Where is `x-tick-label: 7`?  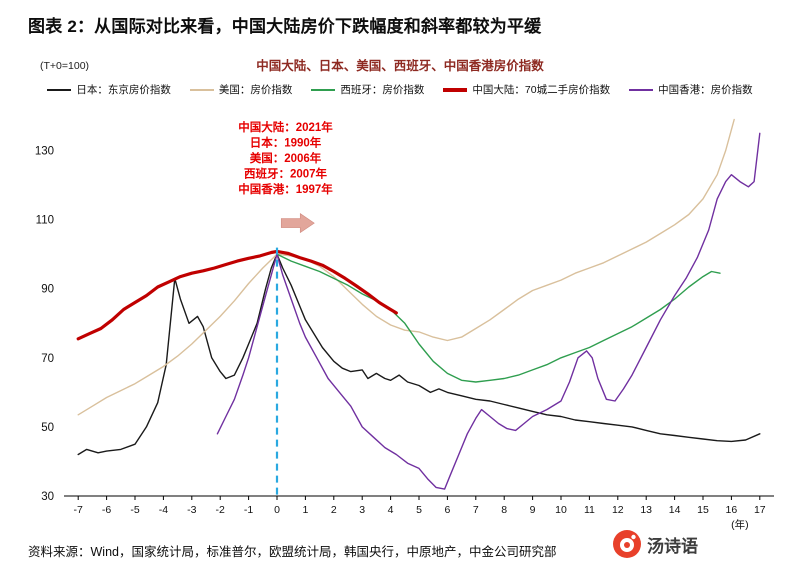
x-tick-label: 7 is located at coordinates (476, 510).